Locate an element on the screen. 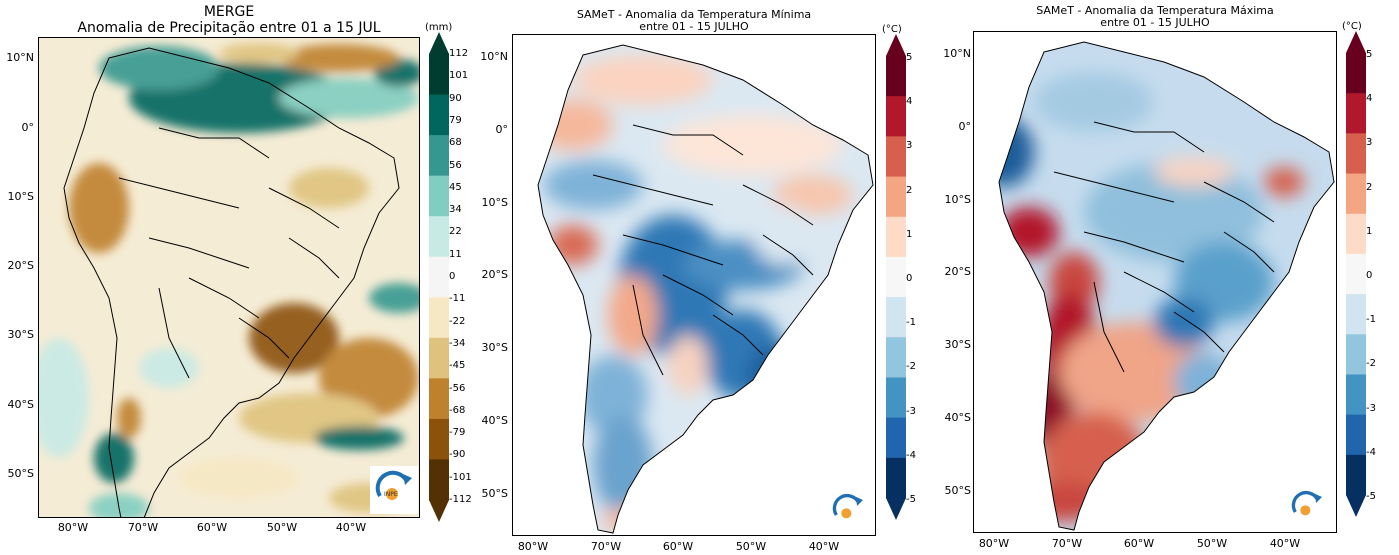  precip-colorbar is located at coordinates (439, 277).